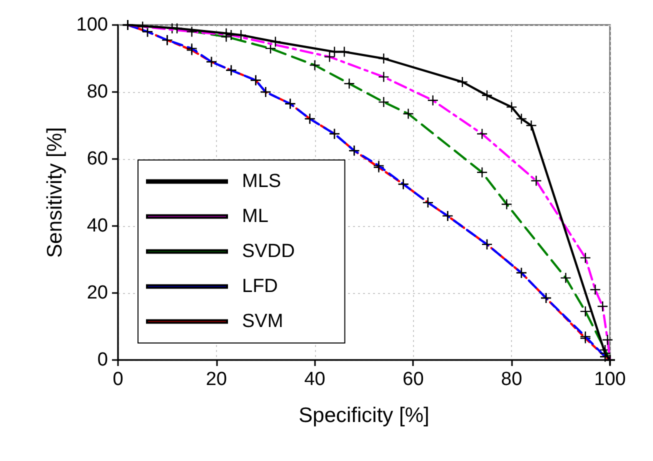  Describe the element at coordinates (315, 379) in the screenshot. I see `x-tick-label: 40` at that location.